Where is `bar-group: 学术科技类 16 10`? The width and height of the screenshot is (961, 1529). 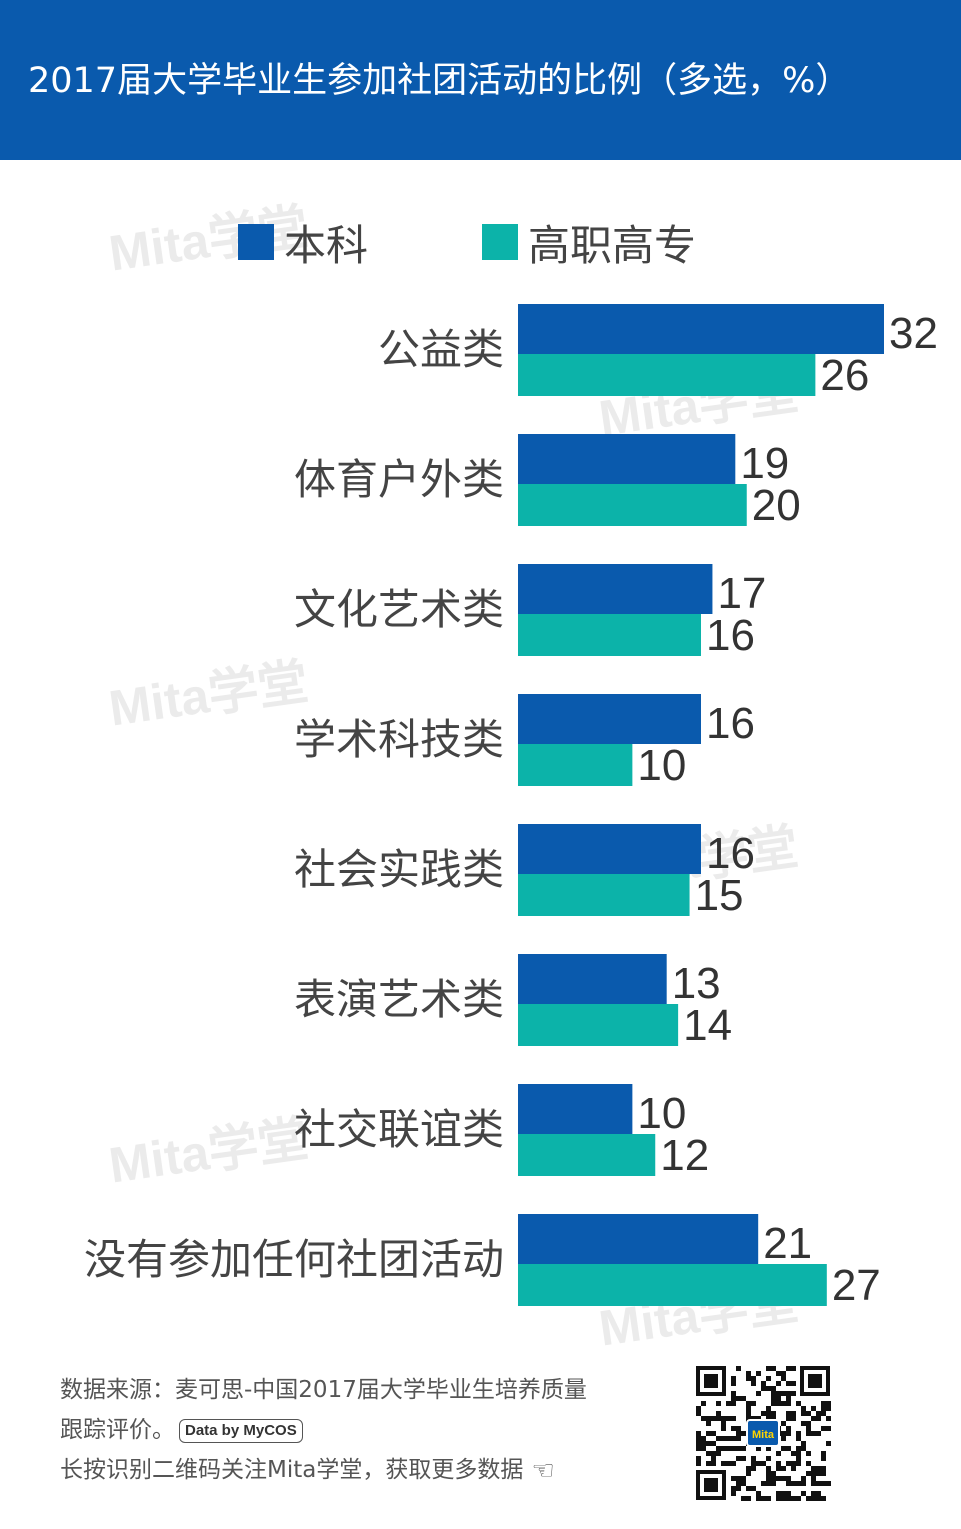
bar-group: 学术科技类 16 10 is located at coordinates (524, 742).